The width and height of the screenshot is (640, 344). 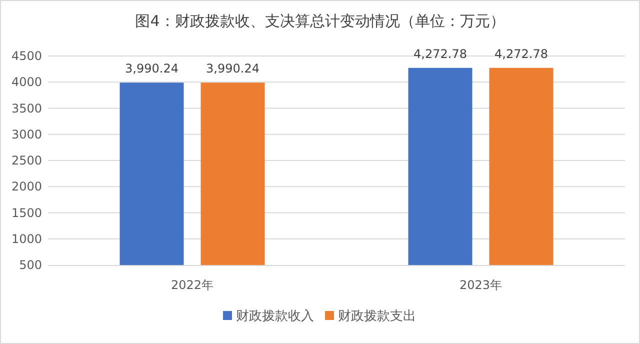 What do you see at coordinates (26, 108) in the screenshot?
I see `y-tick-label: 3500` at bounding box center [26, 108].